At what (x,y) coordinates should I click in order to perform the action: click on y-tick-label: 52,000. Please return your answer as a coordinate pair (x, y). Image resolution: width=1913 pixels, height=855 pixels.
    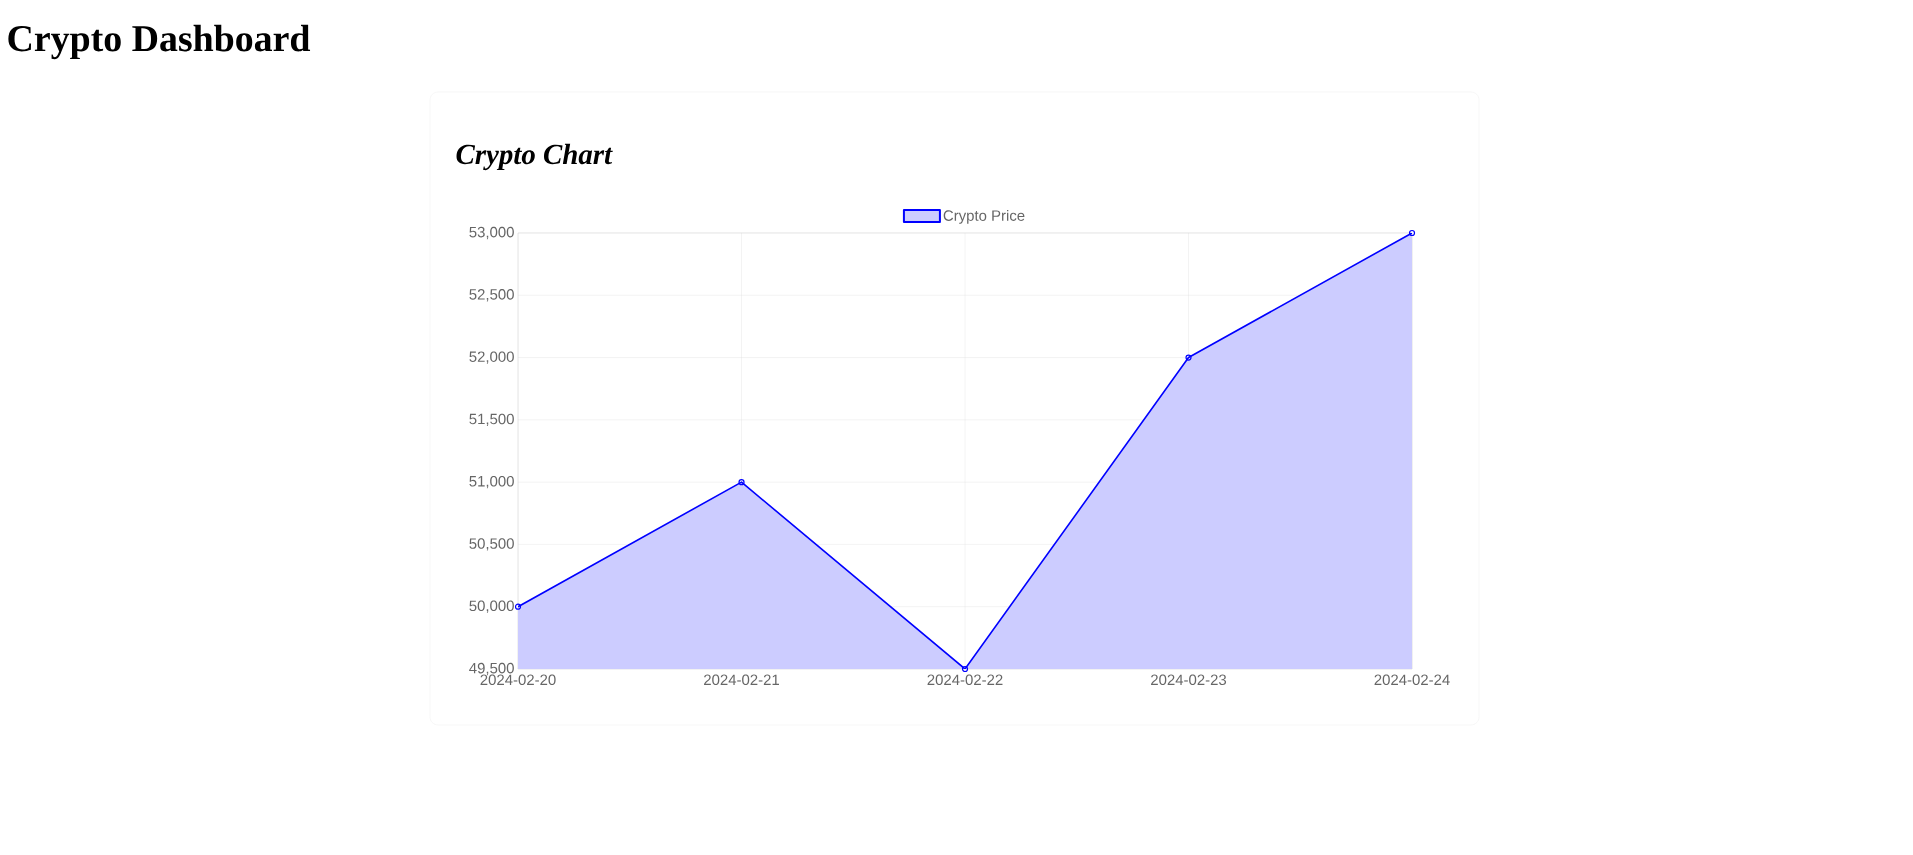
    Looking at the image, I should click on (491, 357).